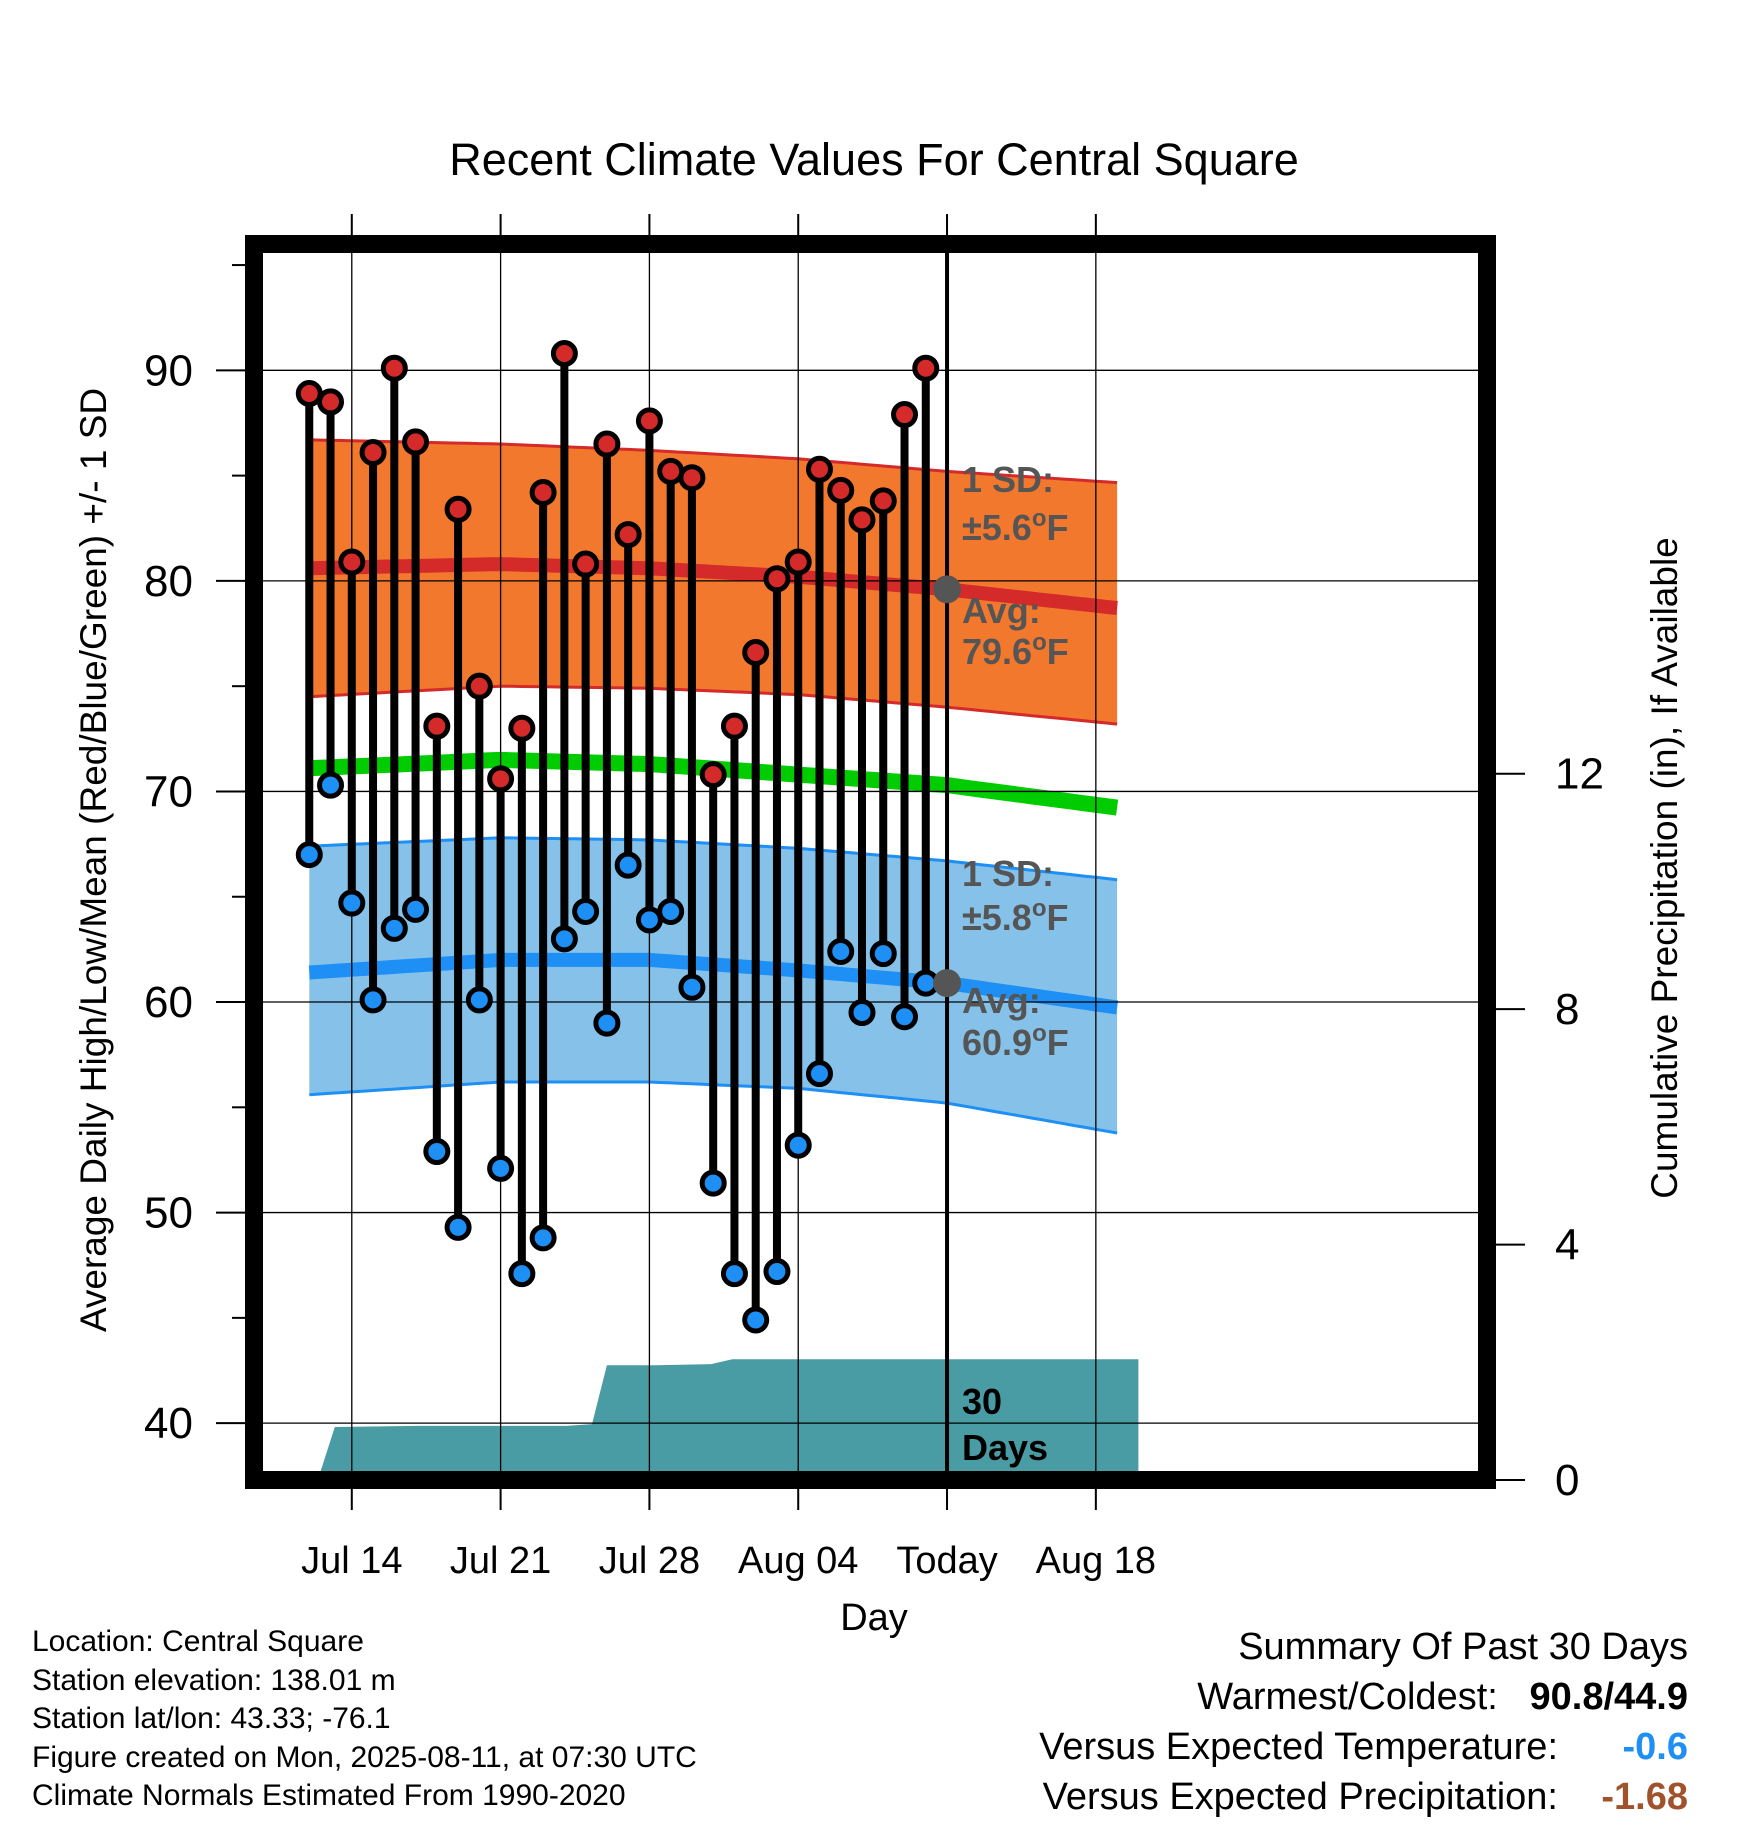 This screenshot has width=1748, height=1828. I want to click on y2-tick-label: 8, so click(1567, 1009).